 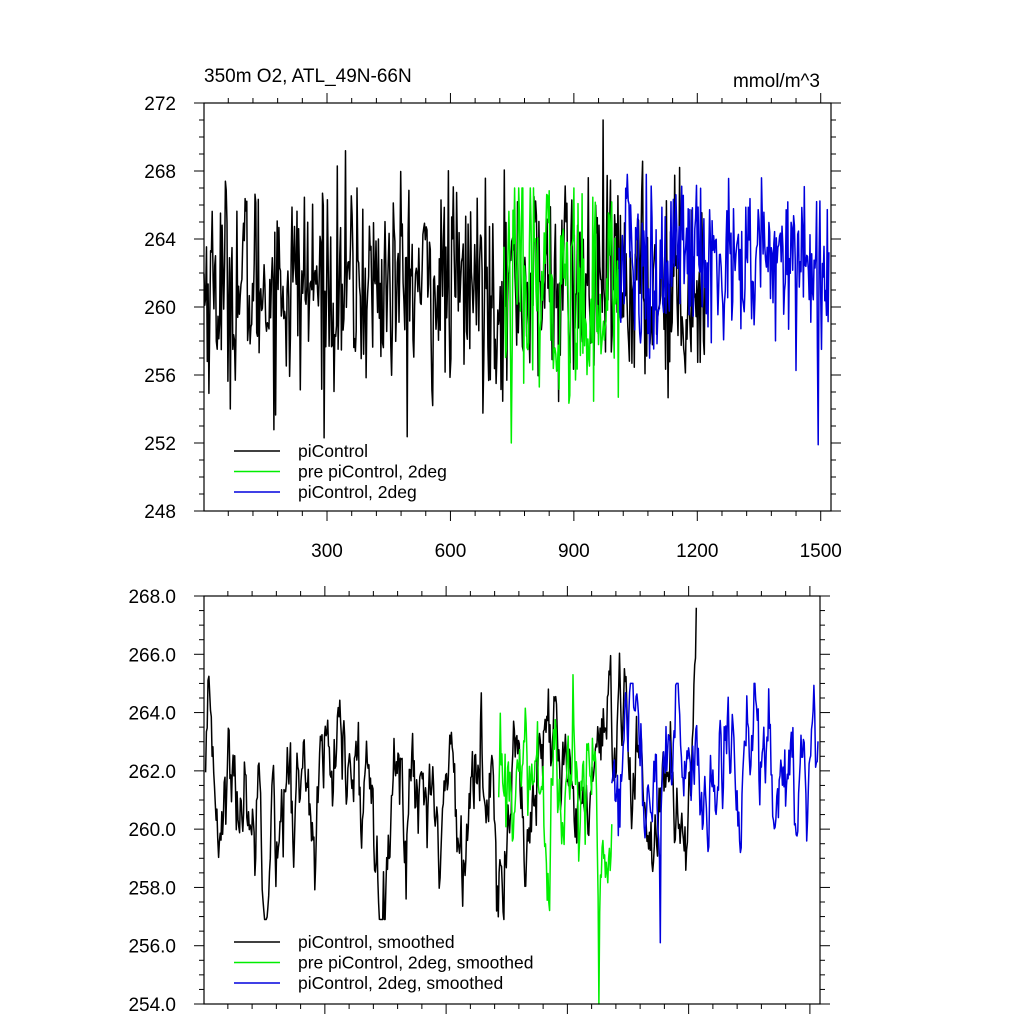 I want to click on top-y-tick-label: 264, so click(x=160, y=240).